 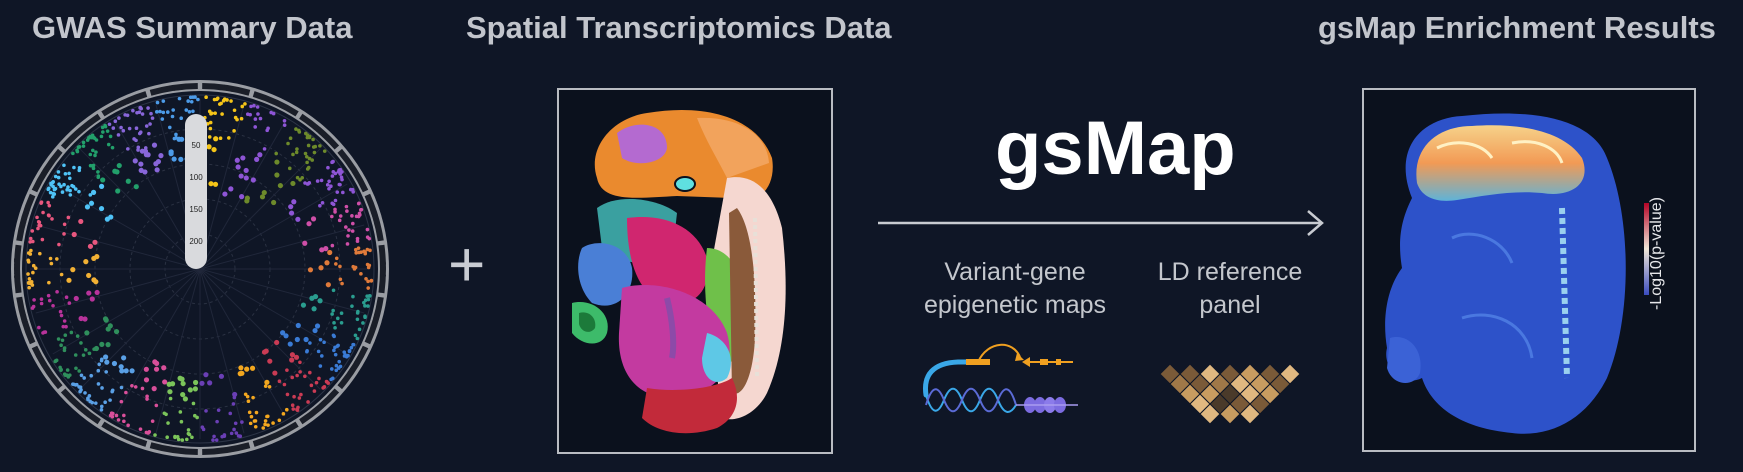 I want to click on flow-arrow, so click(x=1101, y=223).